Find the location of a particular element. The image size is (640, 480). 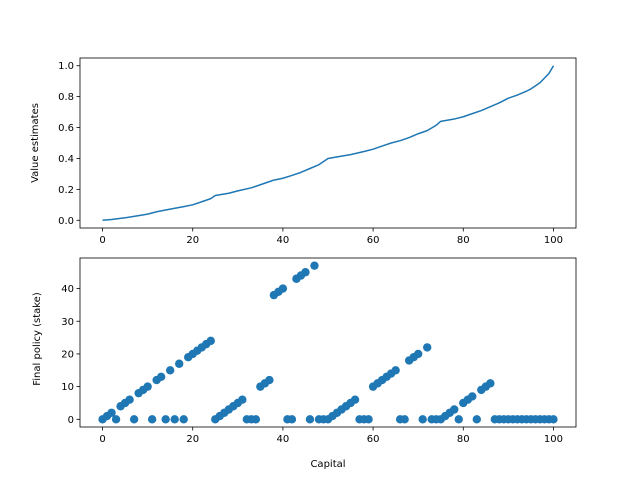

bottom-chart-xtick-label: 0 is located at coordinates (102, 439).